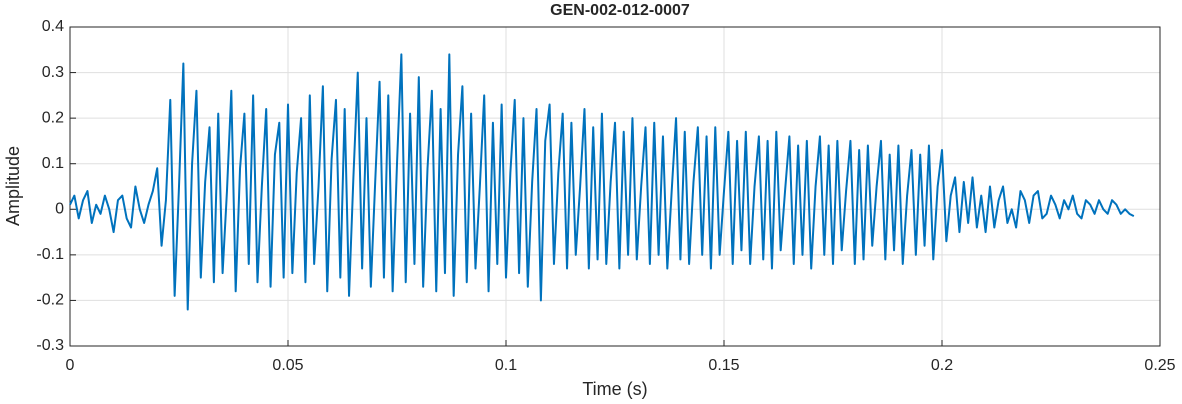 Image resolution: width=1182 pixels, height=404 pixels. I want to click on x-tick-label: 0, so click(70, 365).